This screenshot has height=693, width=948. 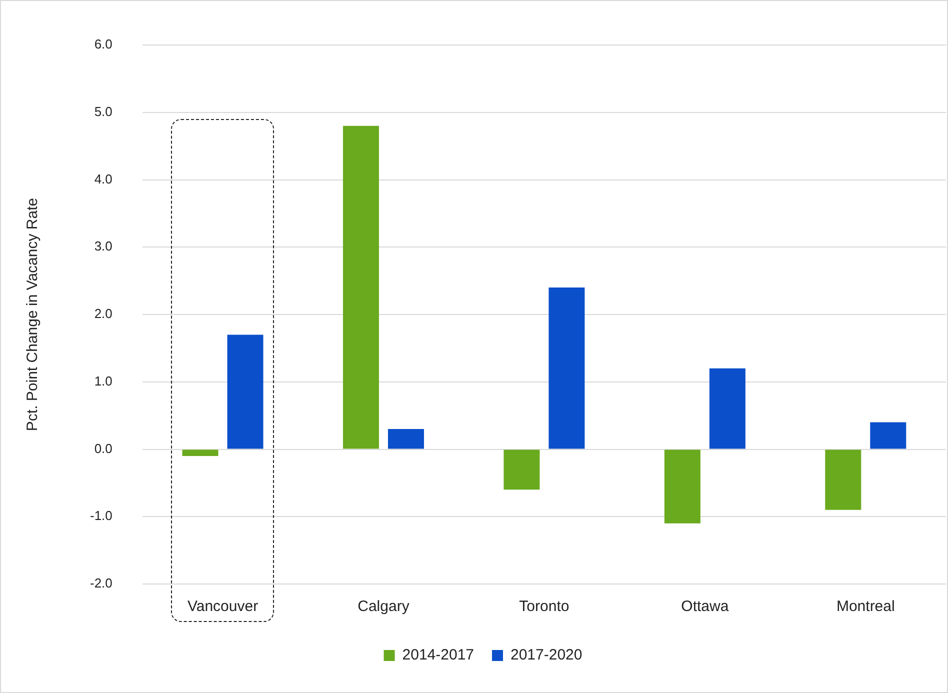 I want to click on x-tick-label: Toronto, so click(x=544, y=607).